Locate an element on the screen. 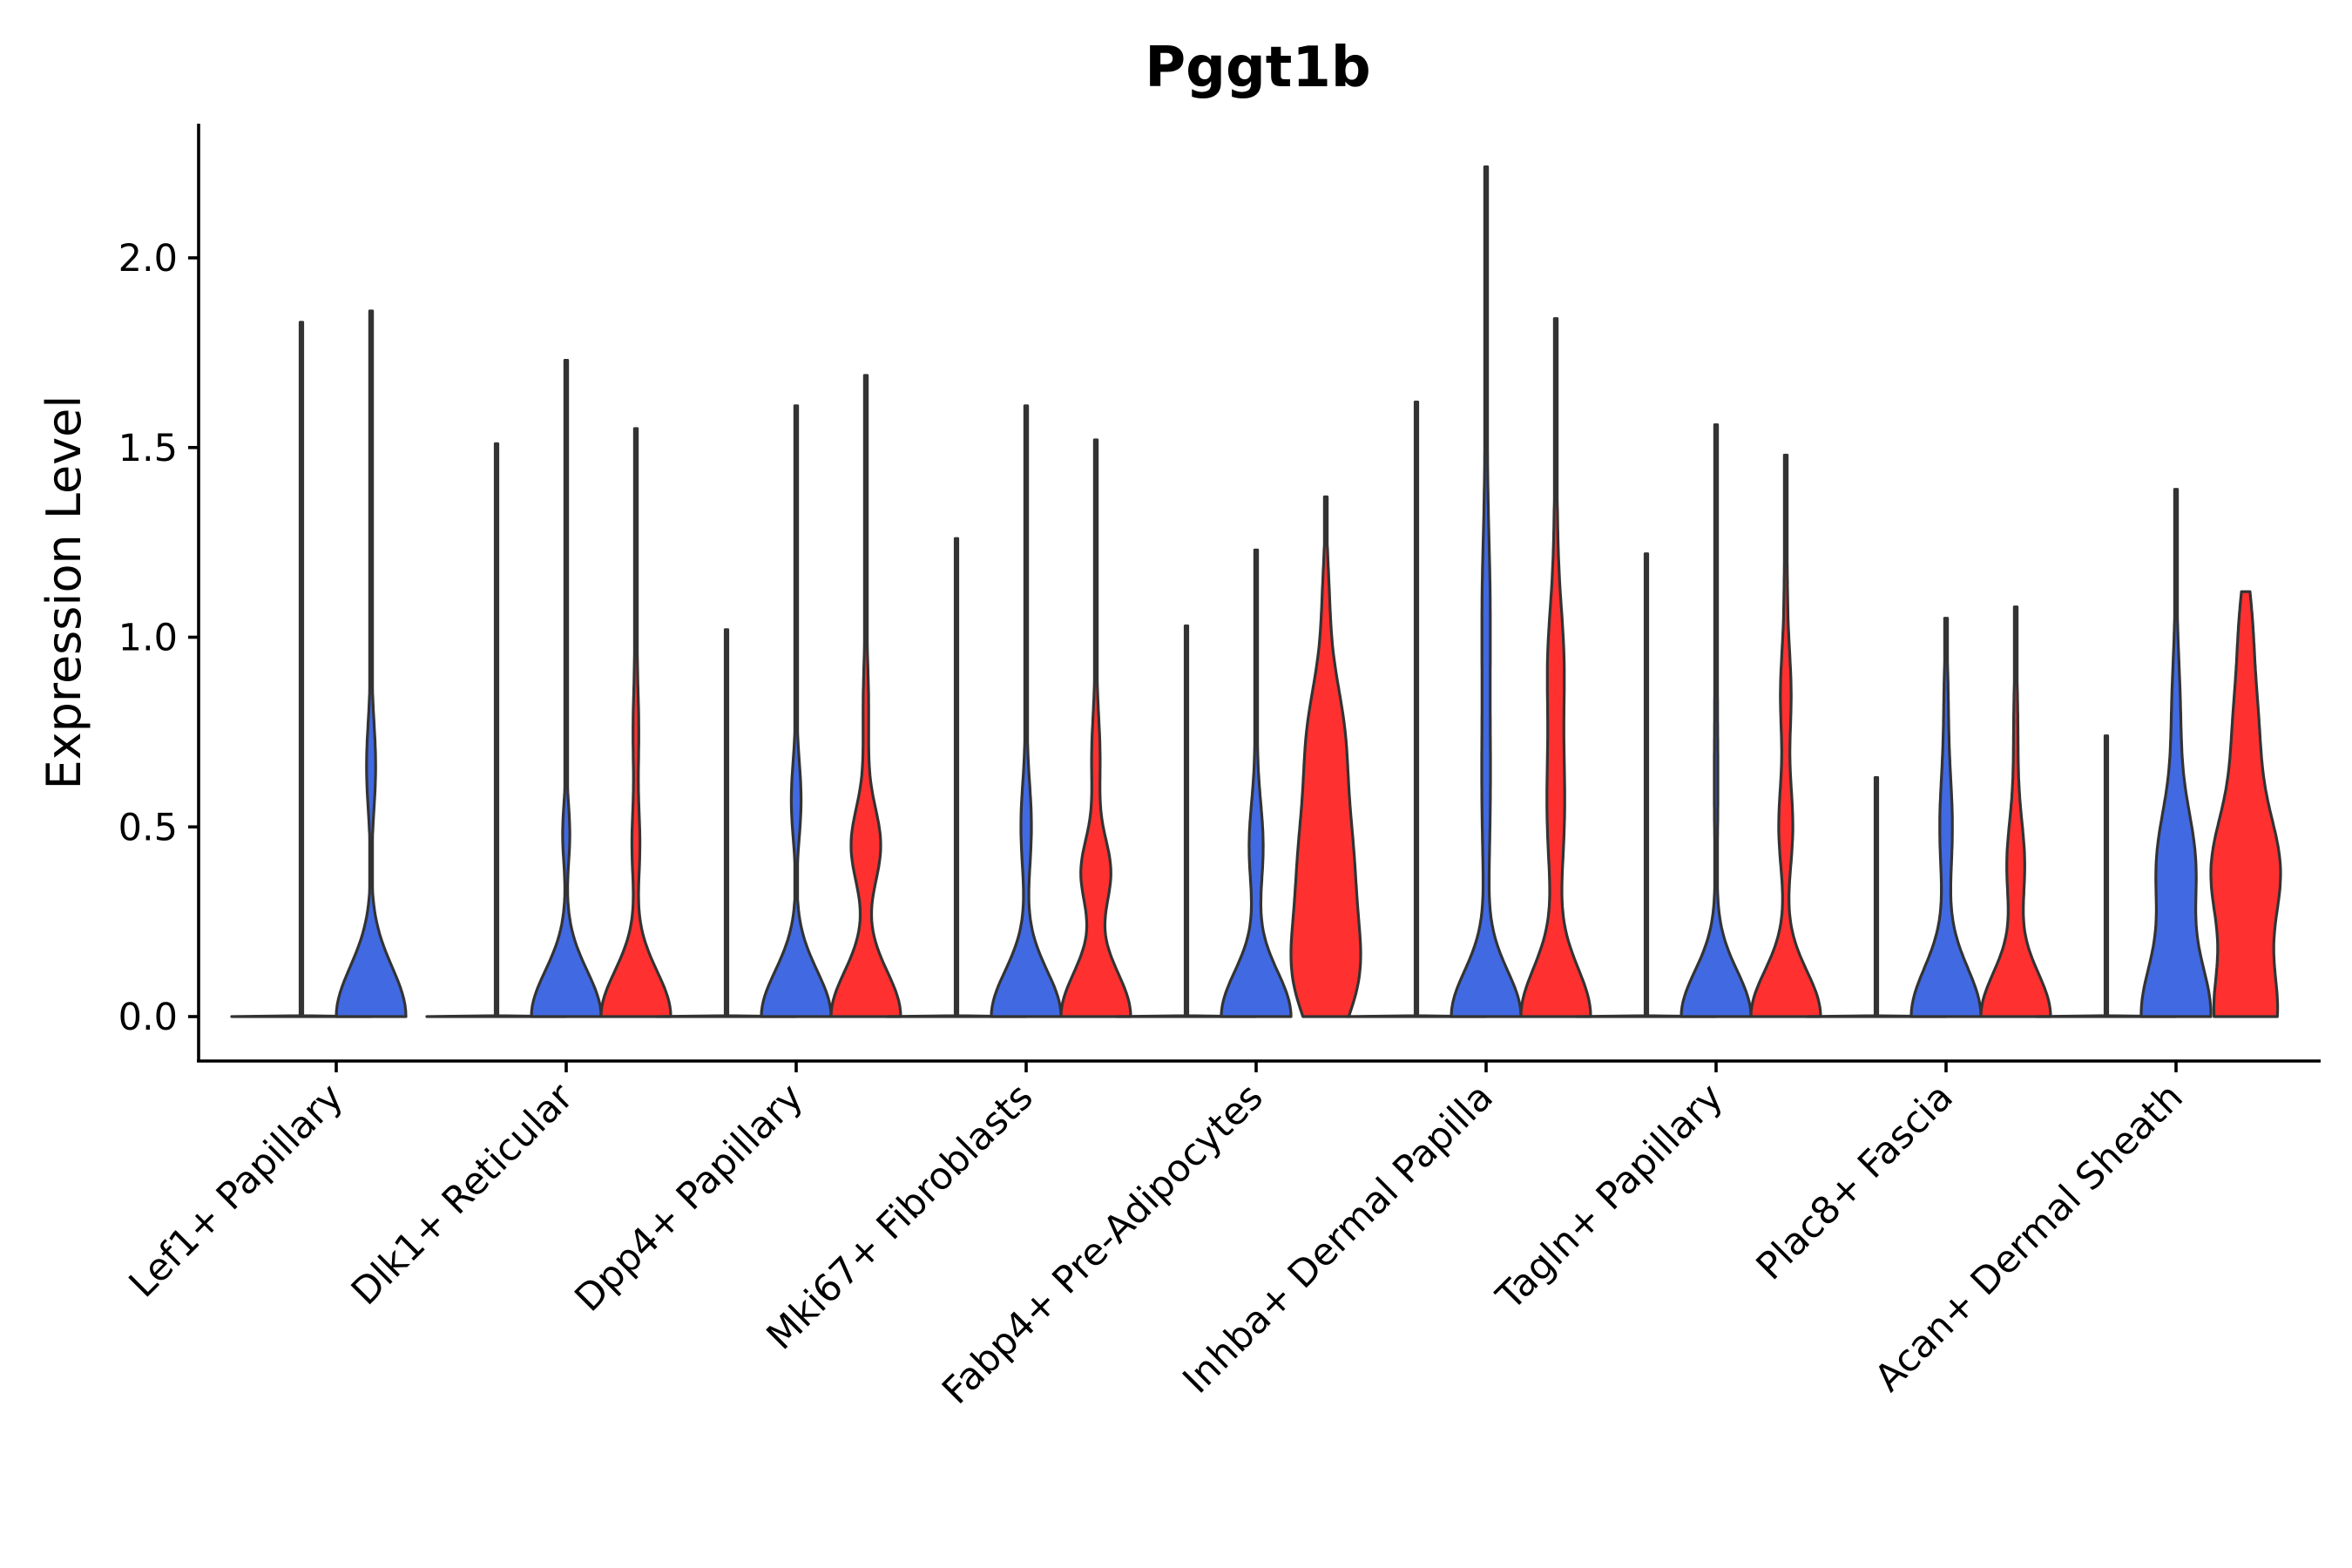 The width and height of the screenshot is (2352, 1568). x-tick-label: Dpp4+ Papillary is located at coordinates (689, 1197).